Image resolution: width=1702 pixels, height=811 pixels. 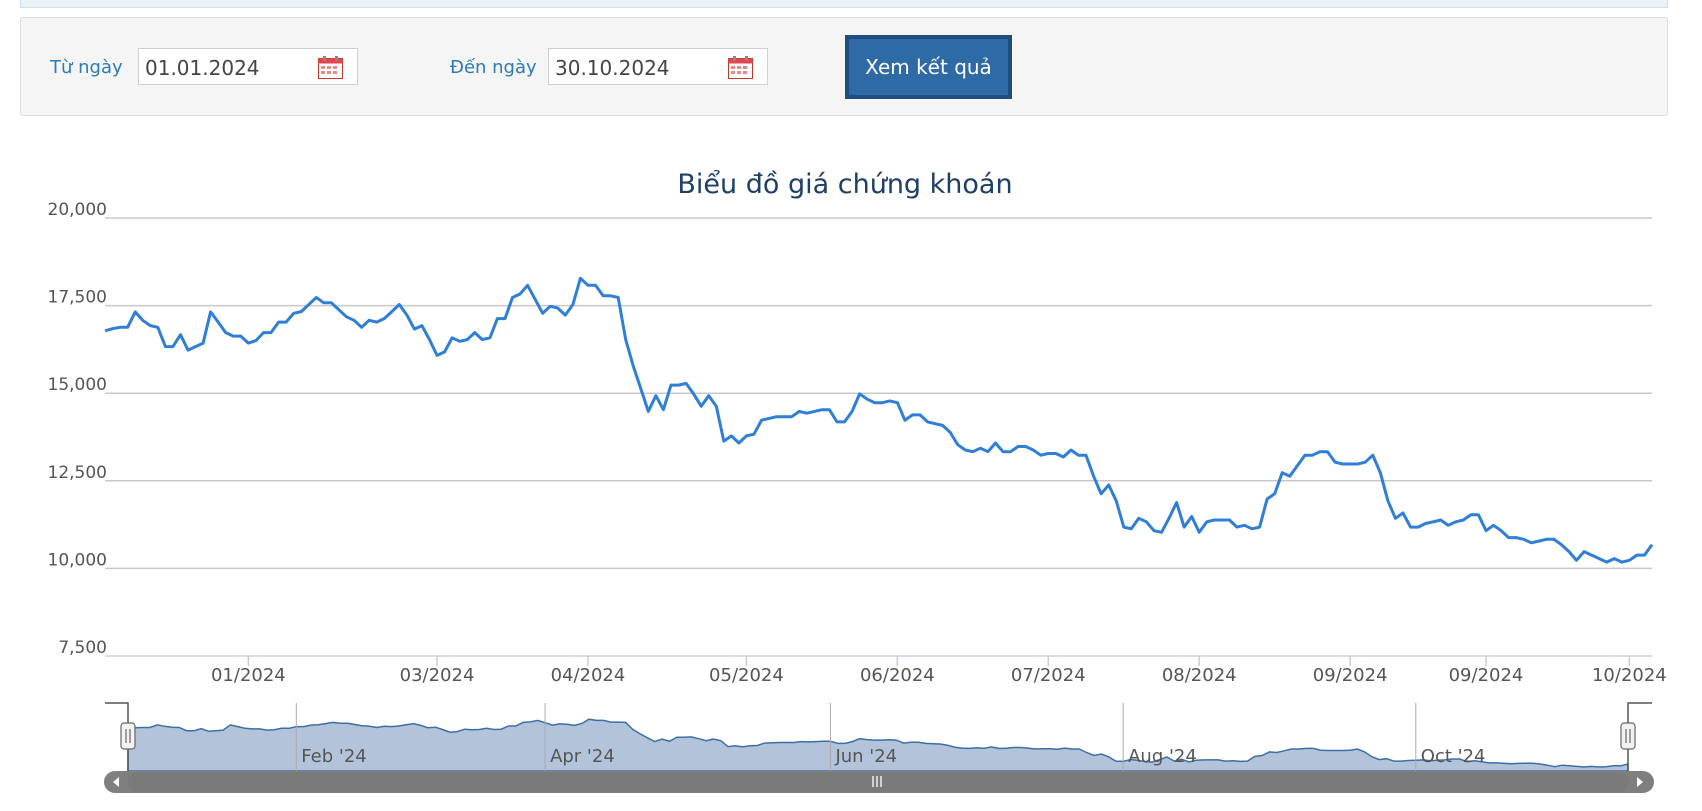 What do you see at coordinates (1640, 782) in the screenshot?
I see `scroll-right-arrow-icon` at bounding box center [1640, 782].